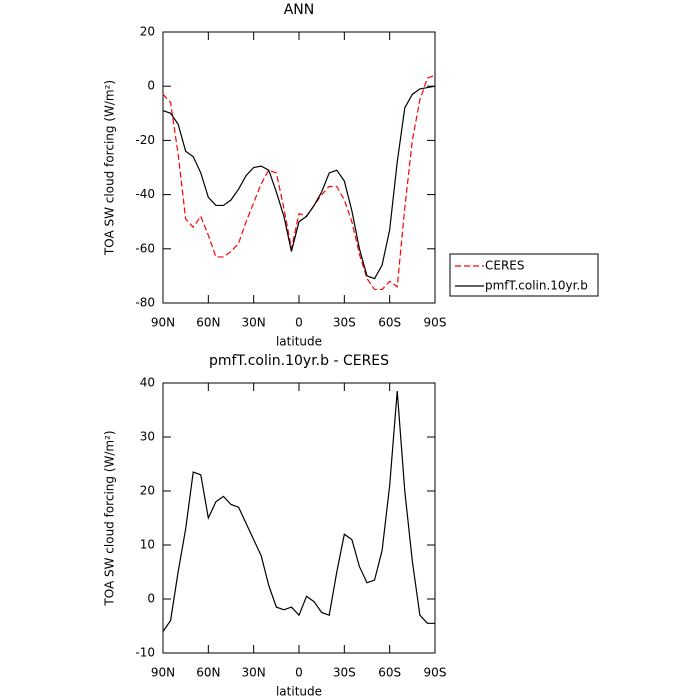 This screenshot has width=700, height=700. Describe the element at coordinates (536, 286) in the screenshot. I see `legend-label: pmfT.colin.10yr.b` at that location.